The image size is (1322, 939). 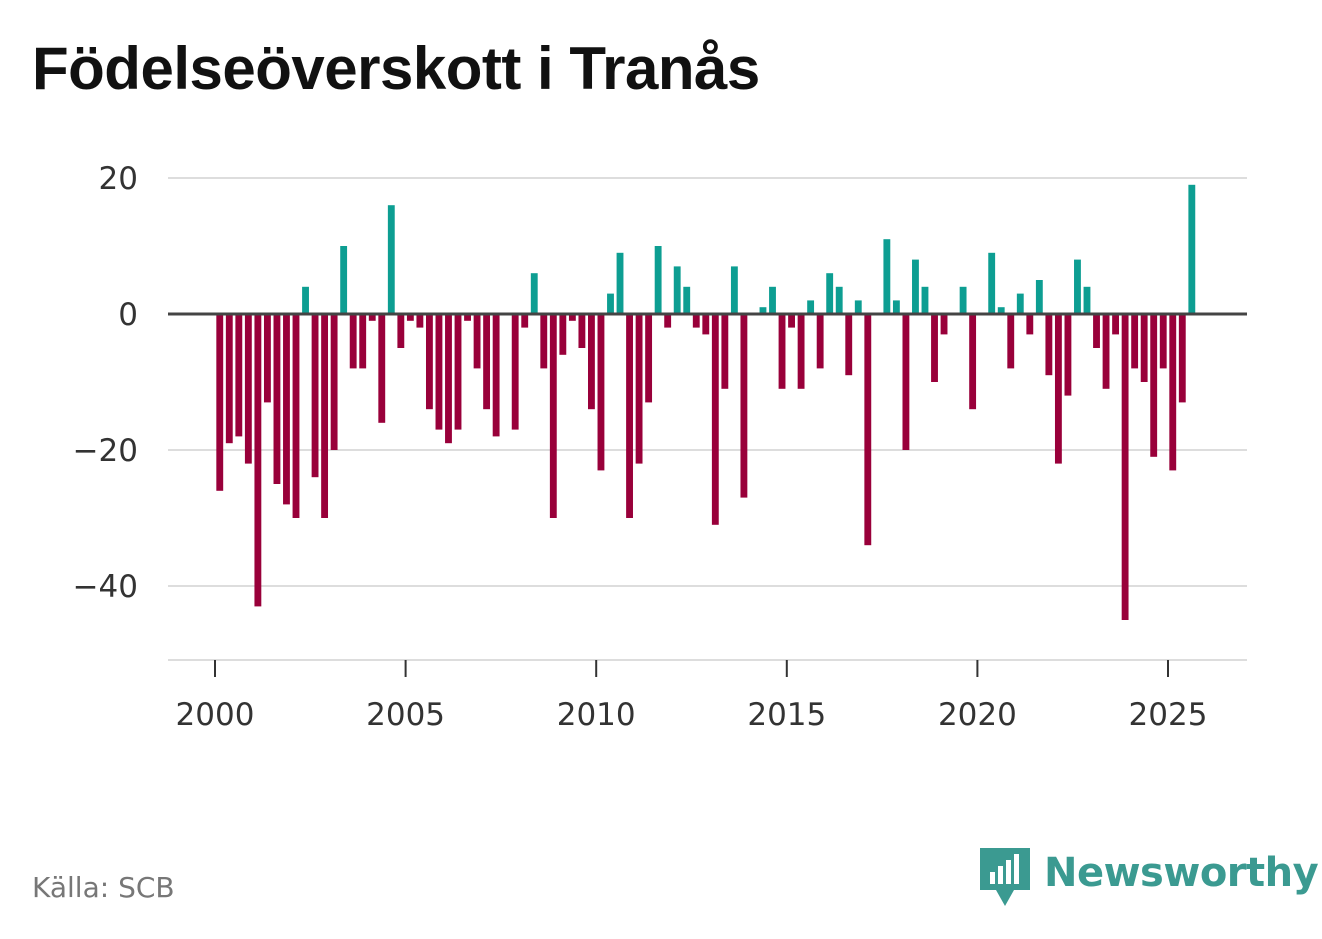 What do you see at coordinates (977, 715) in the screenshot?
I see `x-tick-label: 2020` at bounding box center [977, 715].